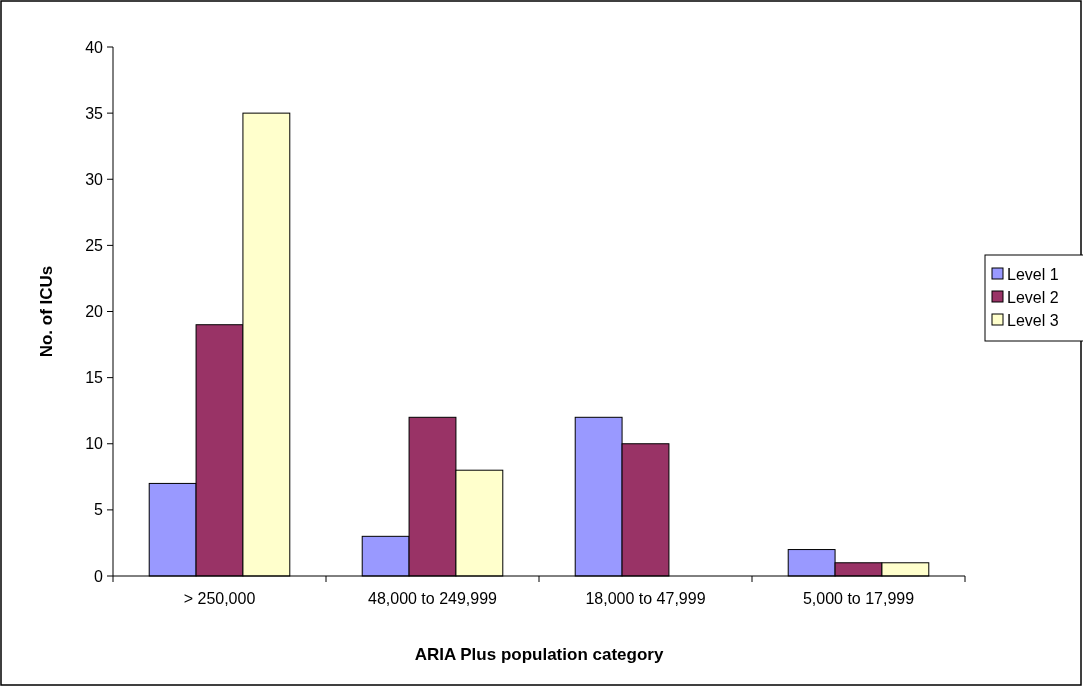 Image resolution: width=1083 pixels, height=687 pixels. What do you see at coordinates (1033, 297) in the screenshot?
I see `legend-label: Level 2` at bounding box center [1033, 297].